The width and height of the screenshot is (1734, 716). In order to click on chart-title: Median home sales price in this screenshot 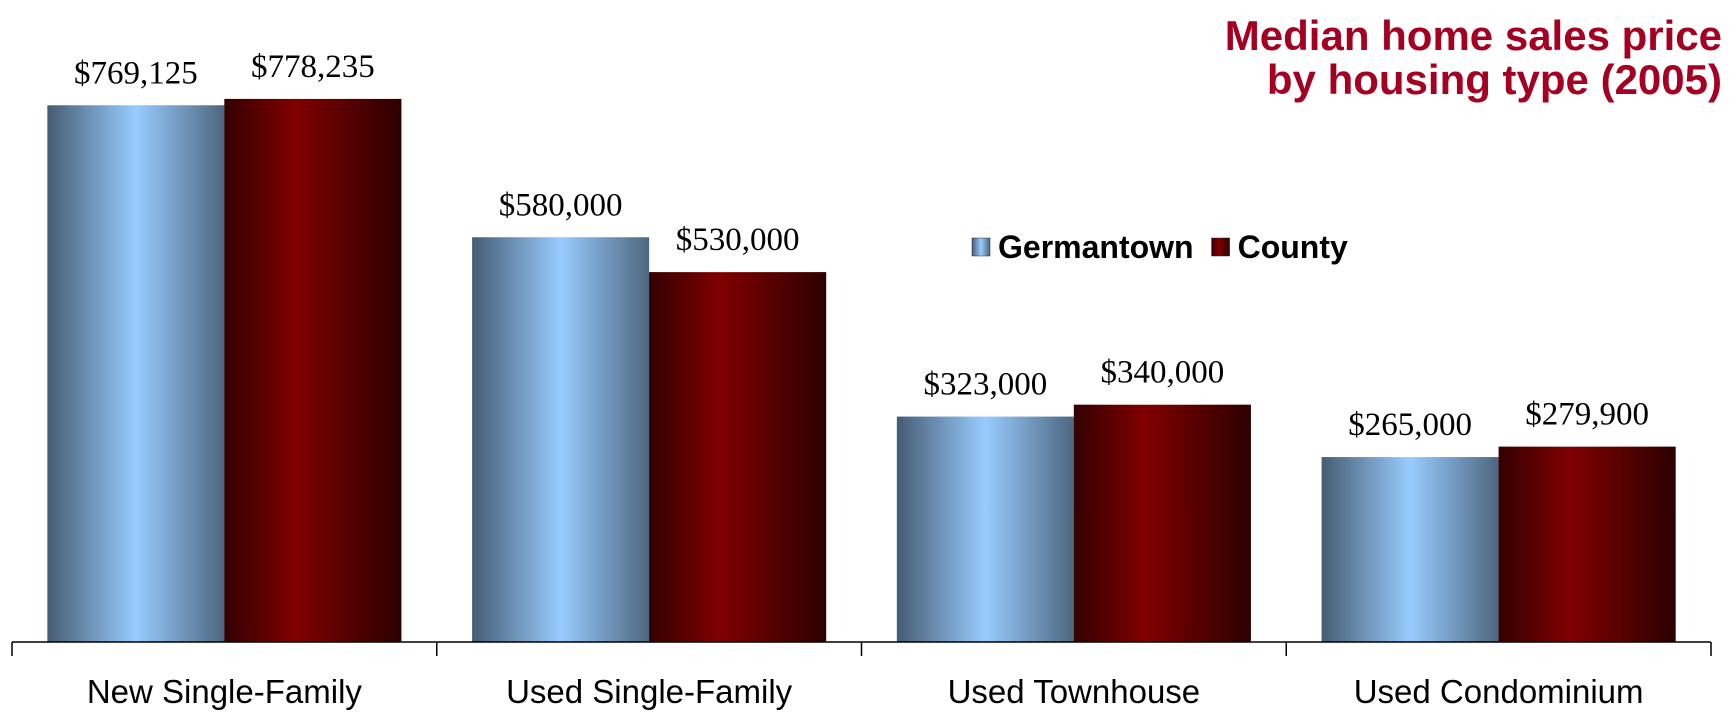, I will do `click(1473, 35)`.